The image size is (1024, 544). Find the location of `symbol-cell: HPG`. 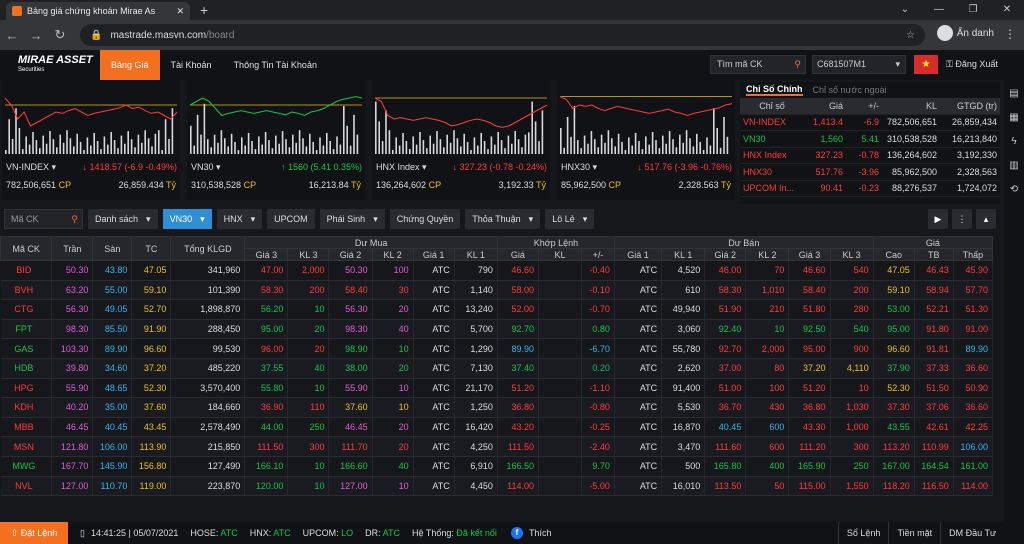

symbol-cell: HPG is located at coordinates (26, 388).